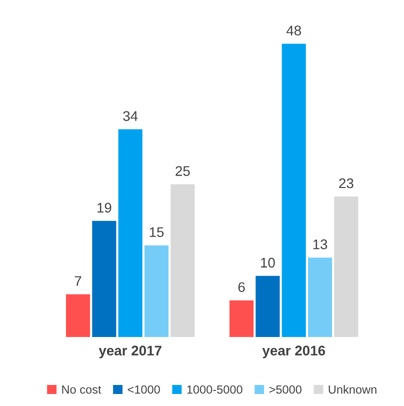  Describe the element at coordinates (294, 352) in the screenshot. I see `x-tick-label: year 2016` at that location.